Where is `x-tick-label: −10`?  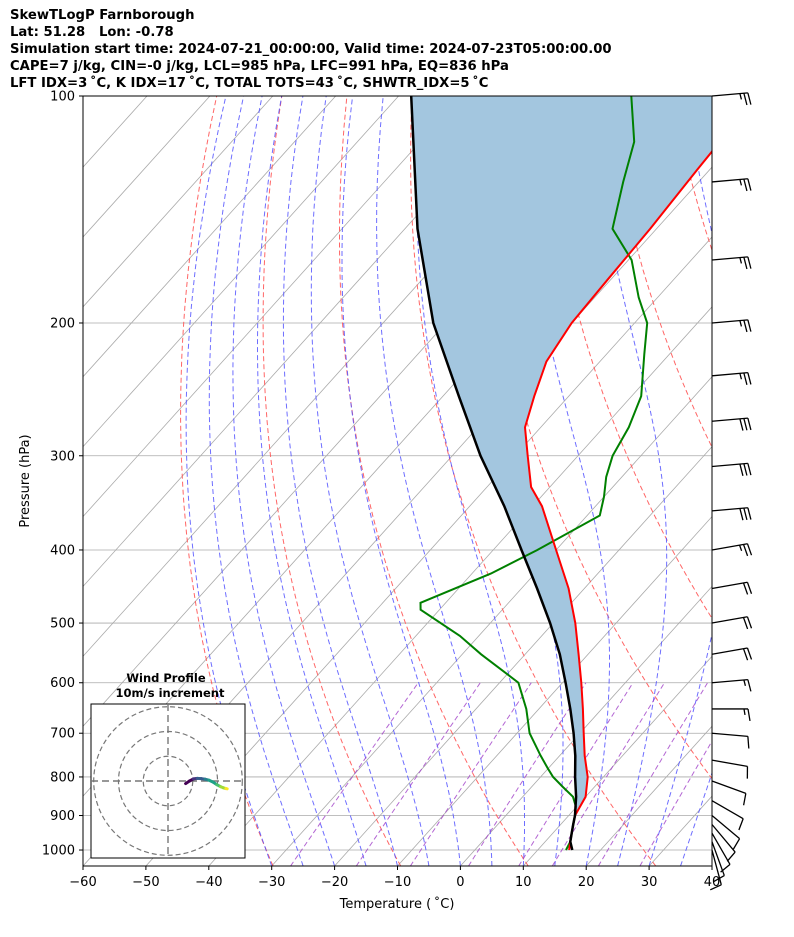 x-tick-label: −10 is located at coordinates (397, 882).